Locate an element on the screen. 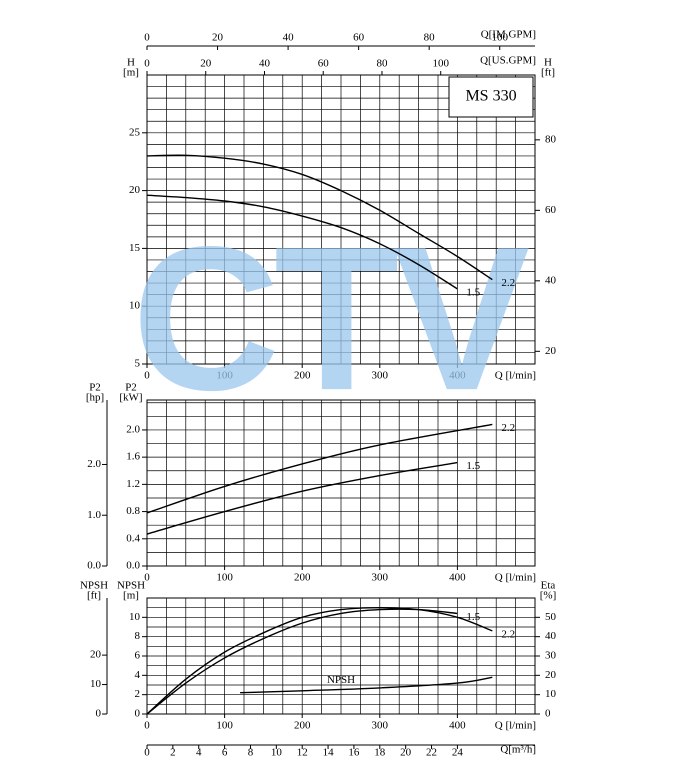 This screenshot has height=780, width=677. y-axis-label: NPSH is located at coordinates (131, 586).